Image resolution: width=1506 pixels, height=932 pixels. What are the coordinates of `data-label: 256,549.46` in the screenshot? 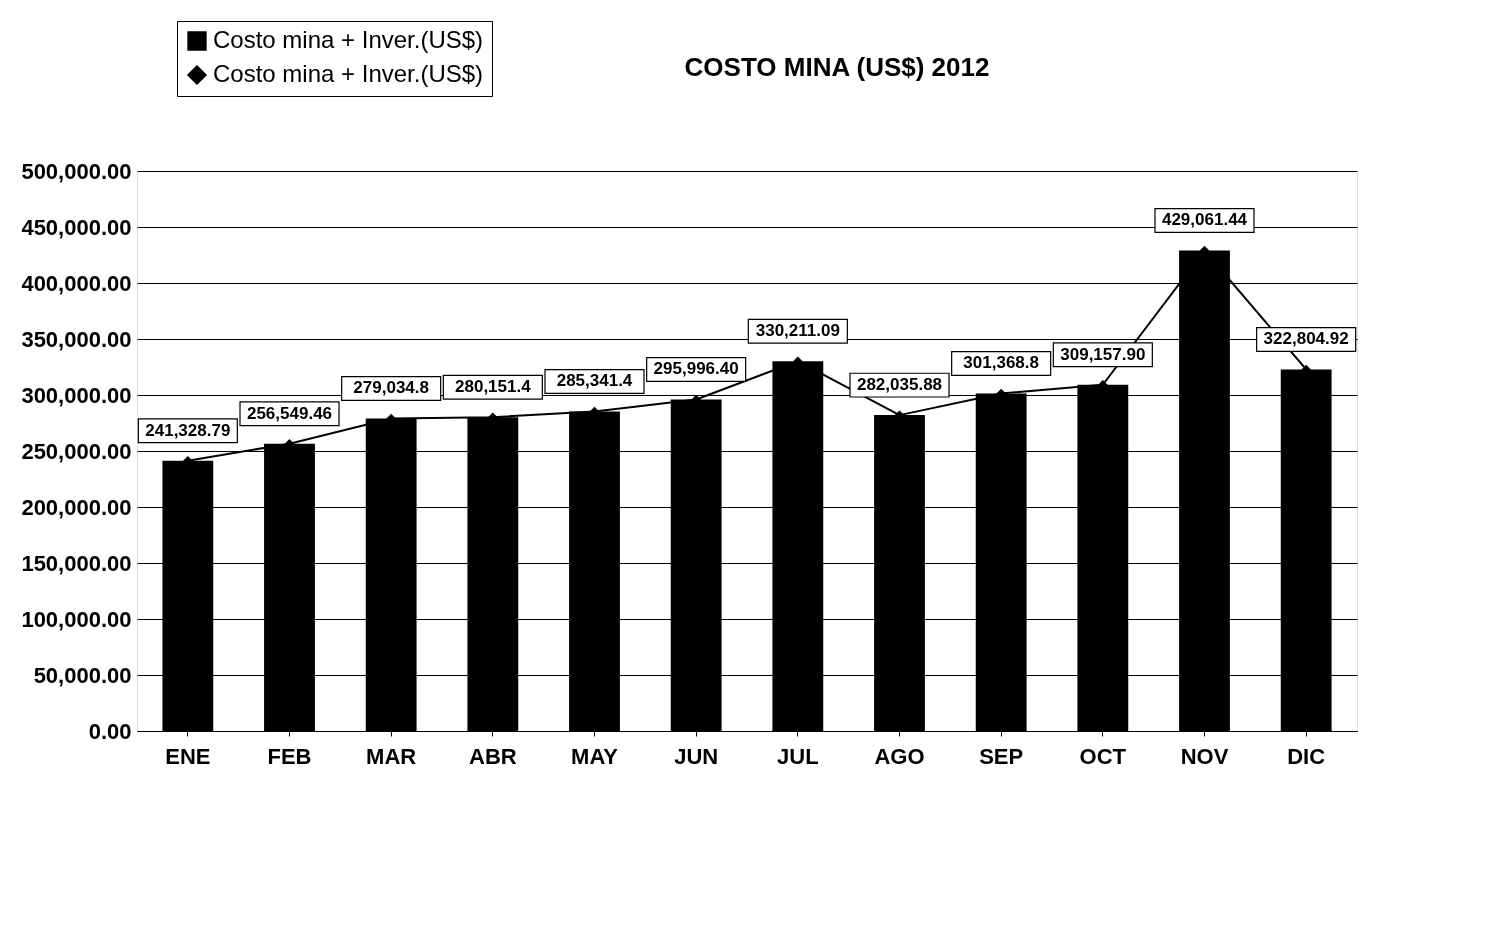 It's located at (289, 413).